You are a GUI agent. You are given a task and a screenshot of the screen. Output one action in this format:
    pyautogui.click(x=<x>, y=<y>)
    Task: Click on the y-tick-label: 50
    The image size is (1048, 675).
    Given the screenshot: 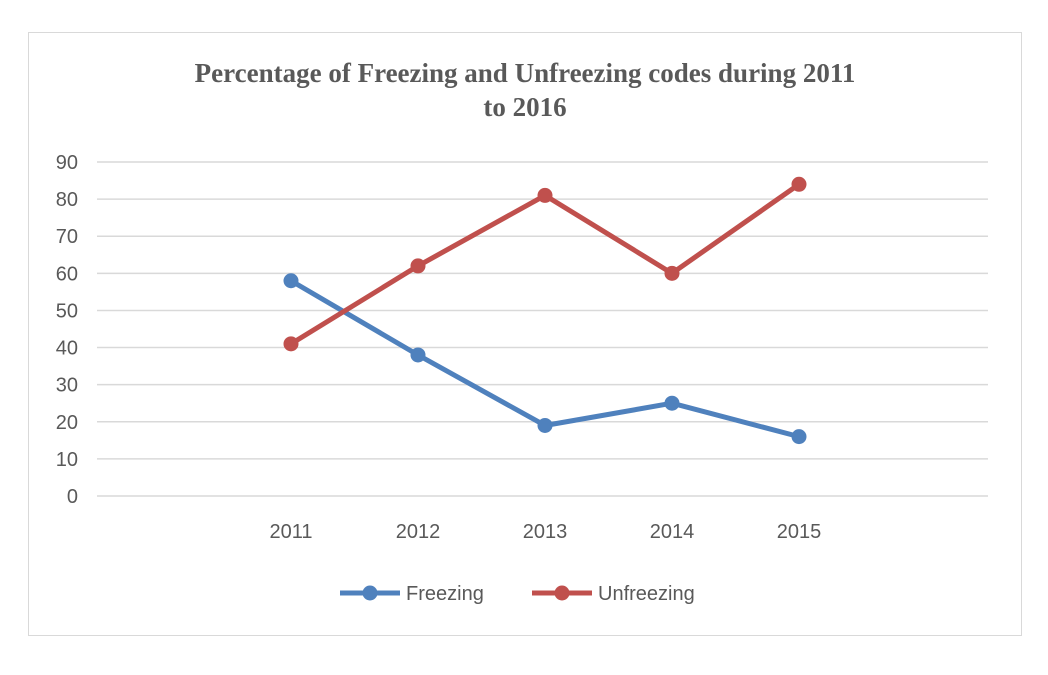 What is the action you would take?
    pyautogui.click(x=67, y=311)
    